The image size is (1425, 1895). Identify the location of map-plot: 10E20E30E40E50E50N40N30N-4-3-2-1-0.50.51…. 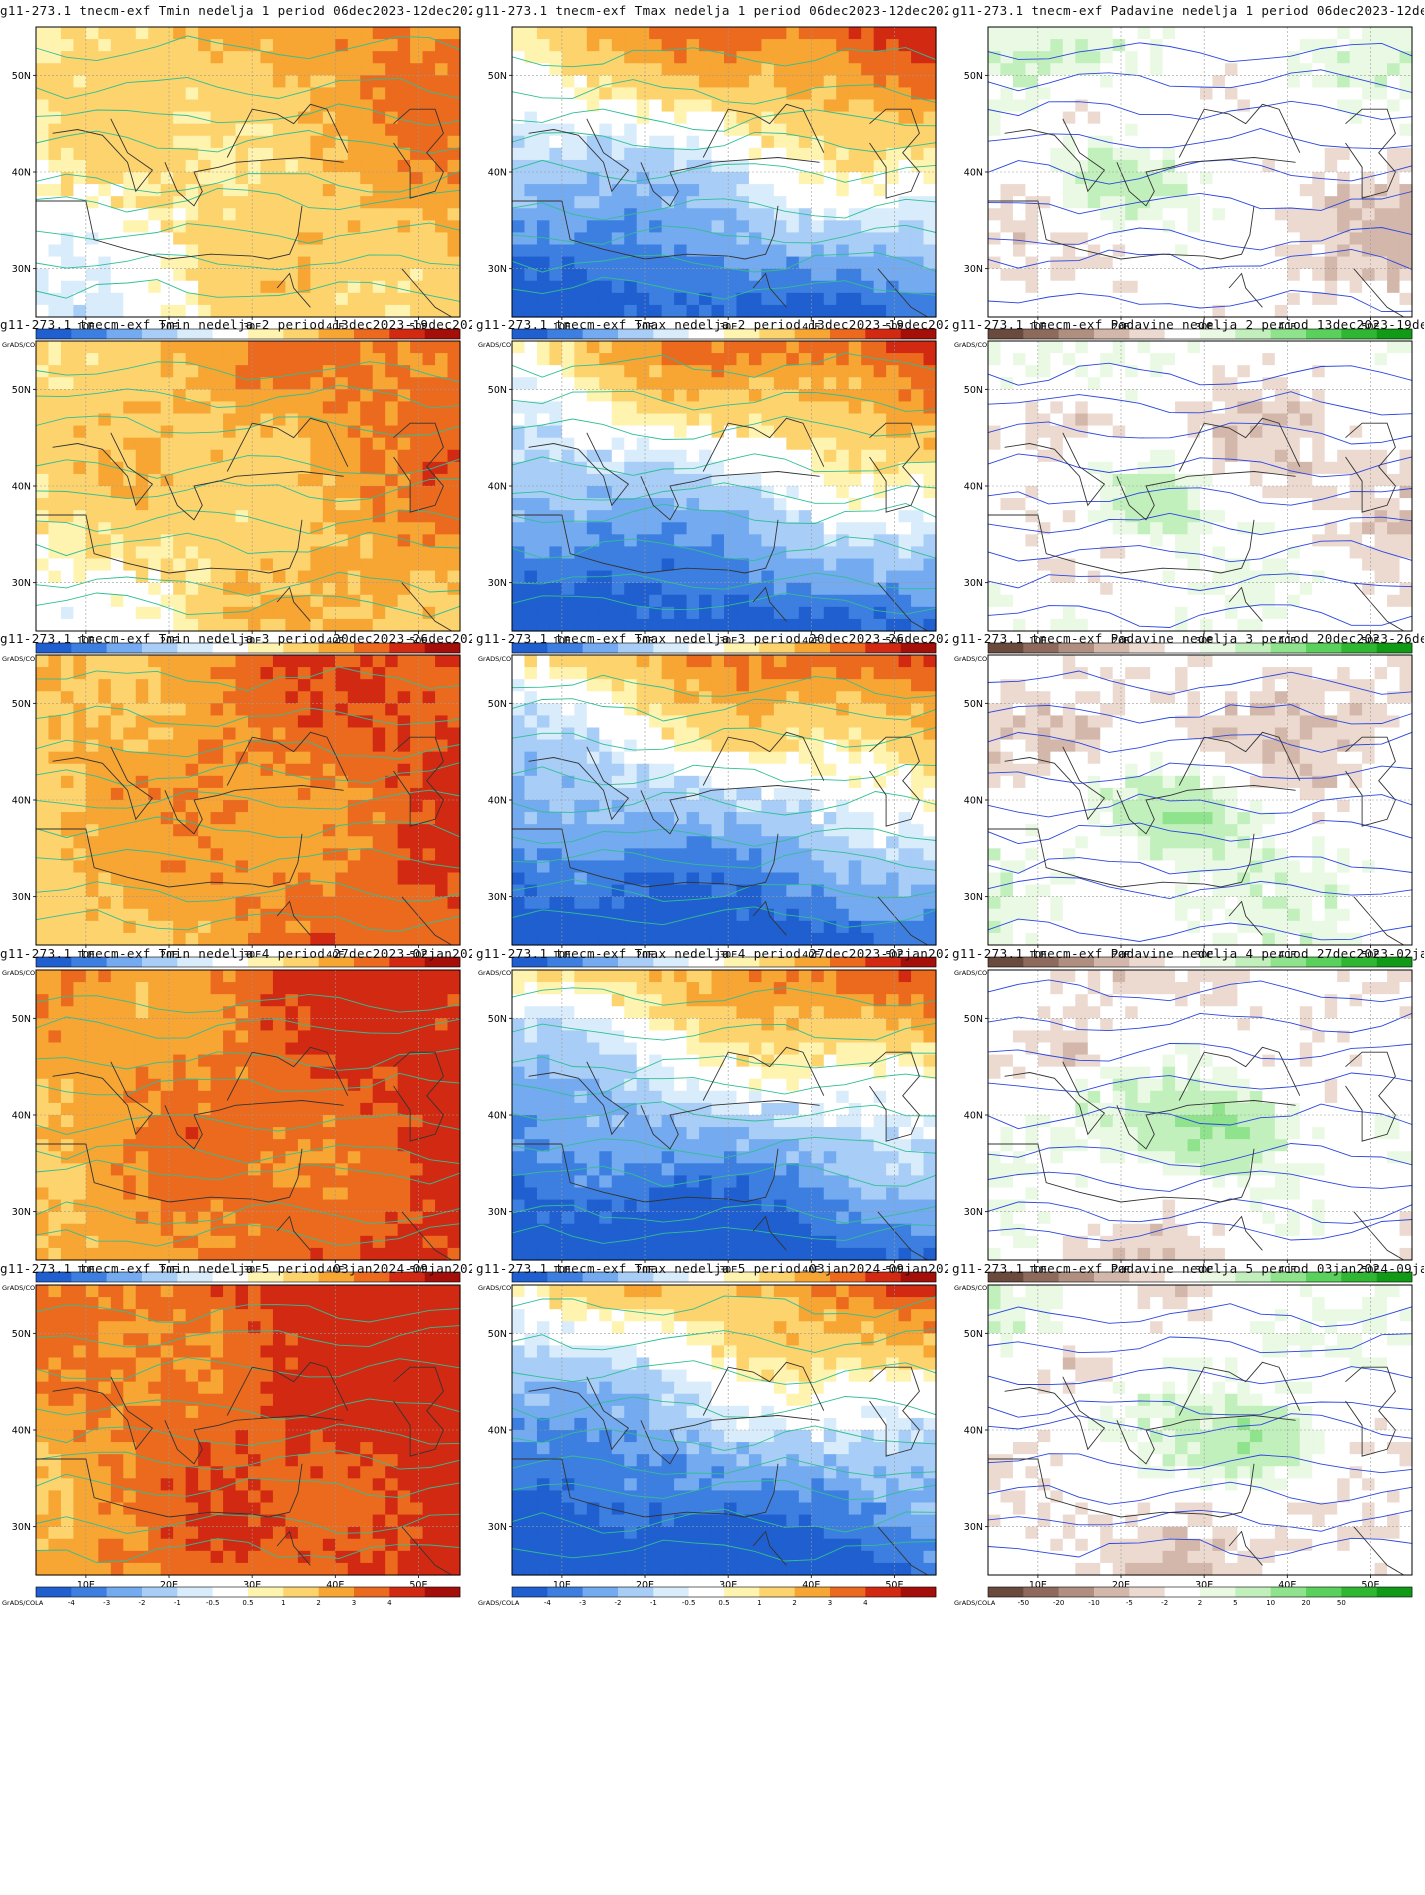
(707, 501).